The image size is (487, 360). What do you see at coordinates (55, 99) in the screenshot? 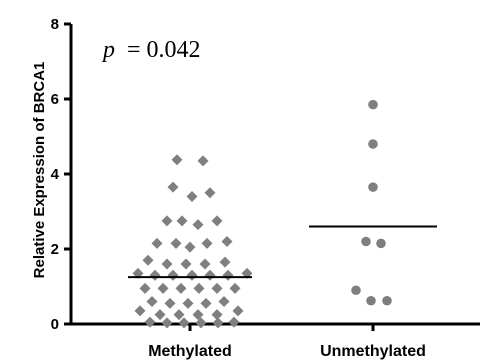
I see `y-tick-label: 6` at bounding box center [55, 99].